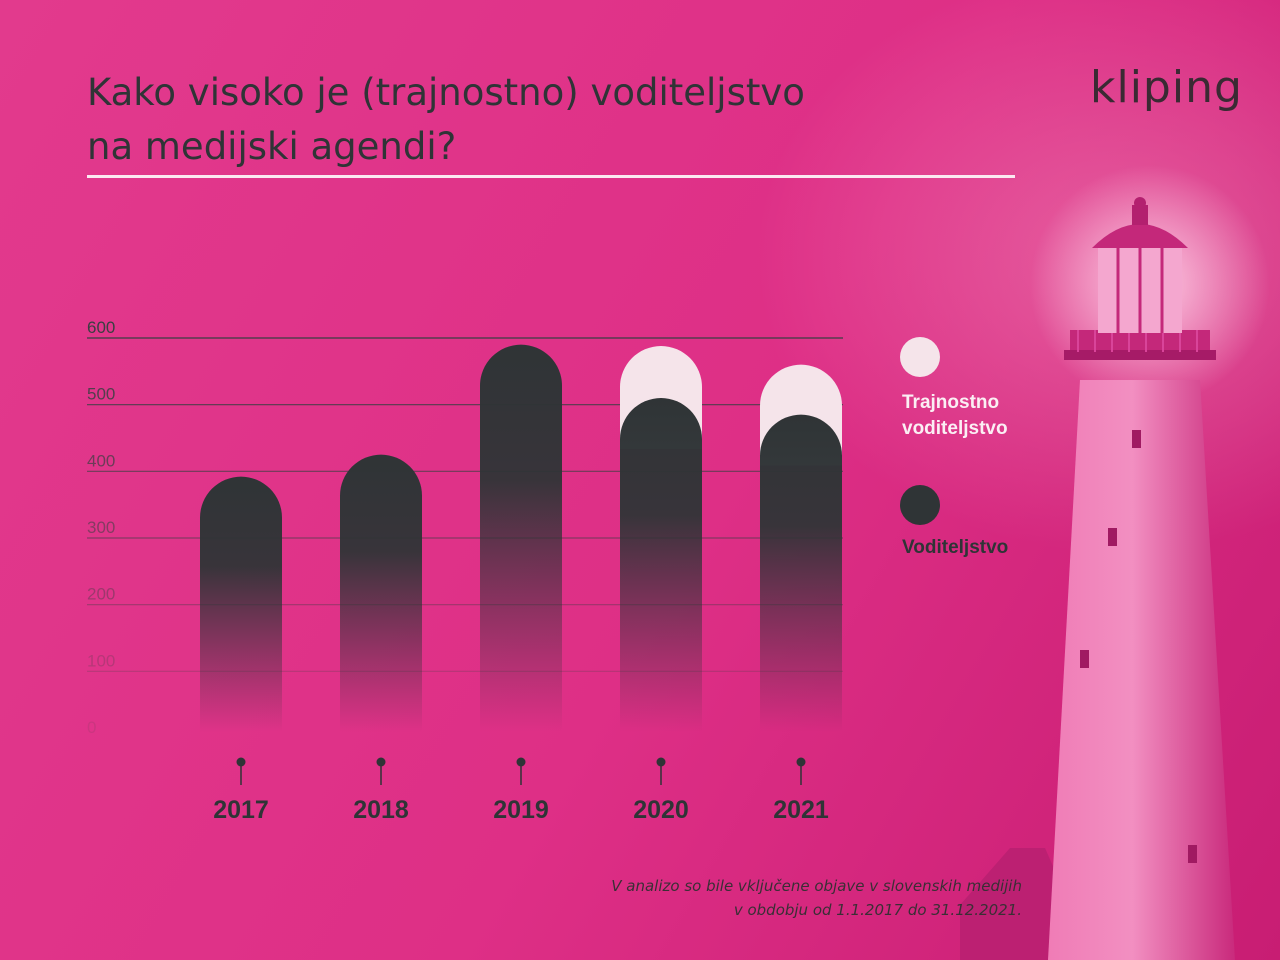 This screenshot has width=1280, height=960. I want to click on y-tick-label: 100, so click(101, 660).